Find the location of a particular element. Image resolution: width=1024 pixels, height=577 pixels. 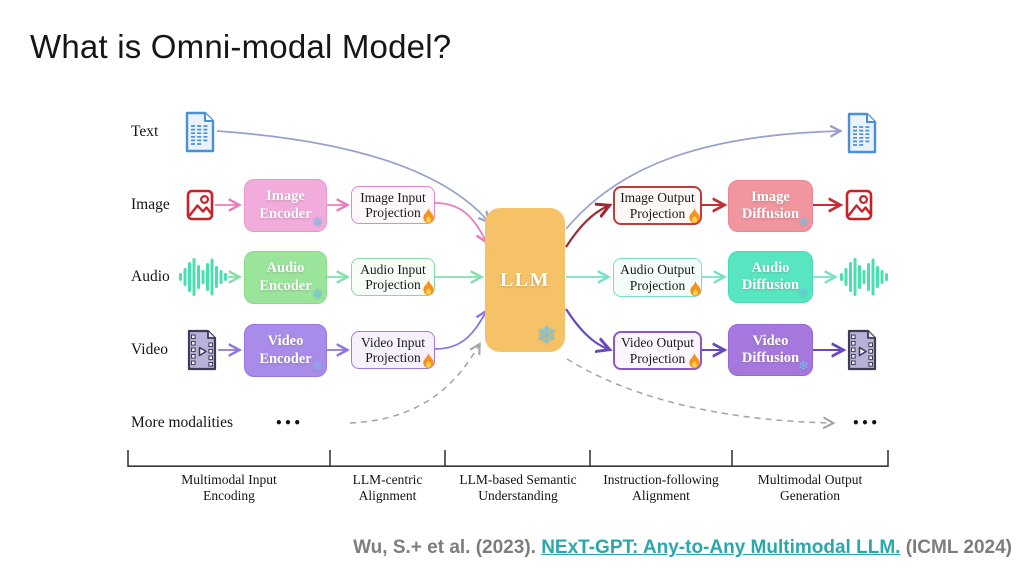

audio-output-projection-label: Audio Output Projection is located at coordinates (657, 277).